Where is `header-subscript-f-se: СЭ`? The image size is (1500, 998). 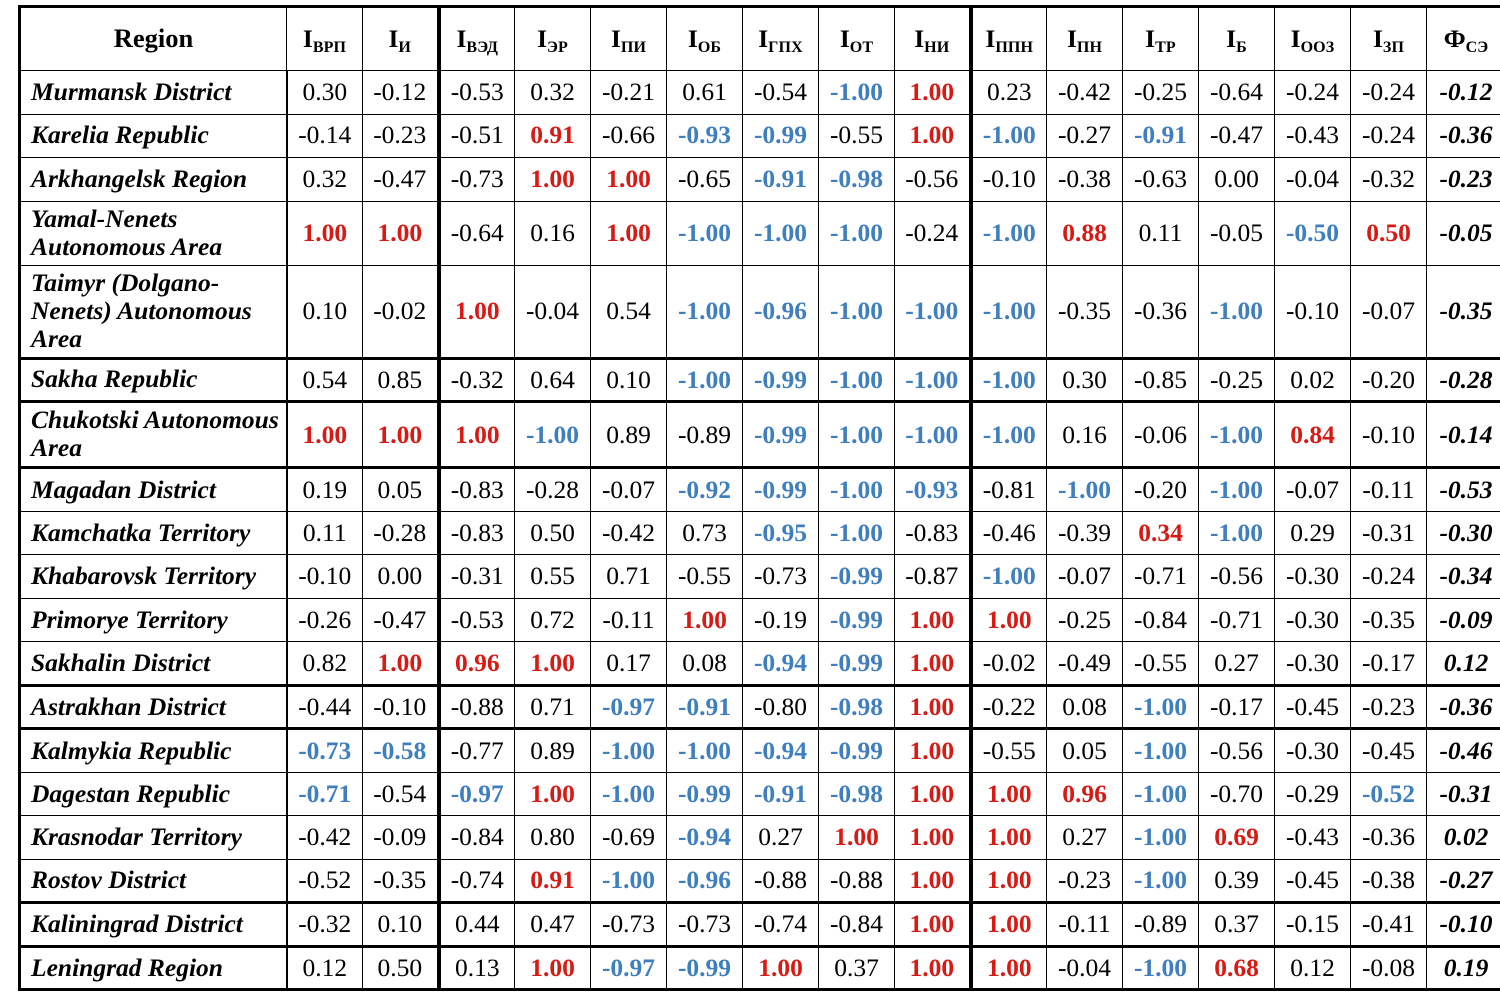 header-subscript-f-se: СЭ is located at coordinates (1477, 47).